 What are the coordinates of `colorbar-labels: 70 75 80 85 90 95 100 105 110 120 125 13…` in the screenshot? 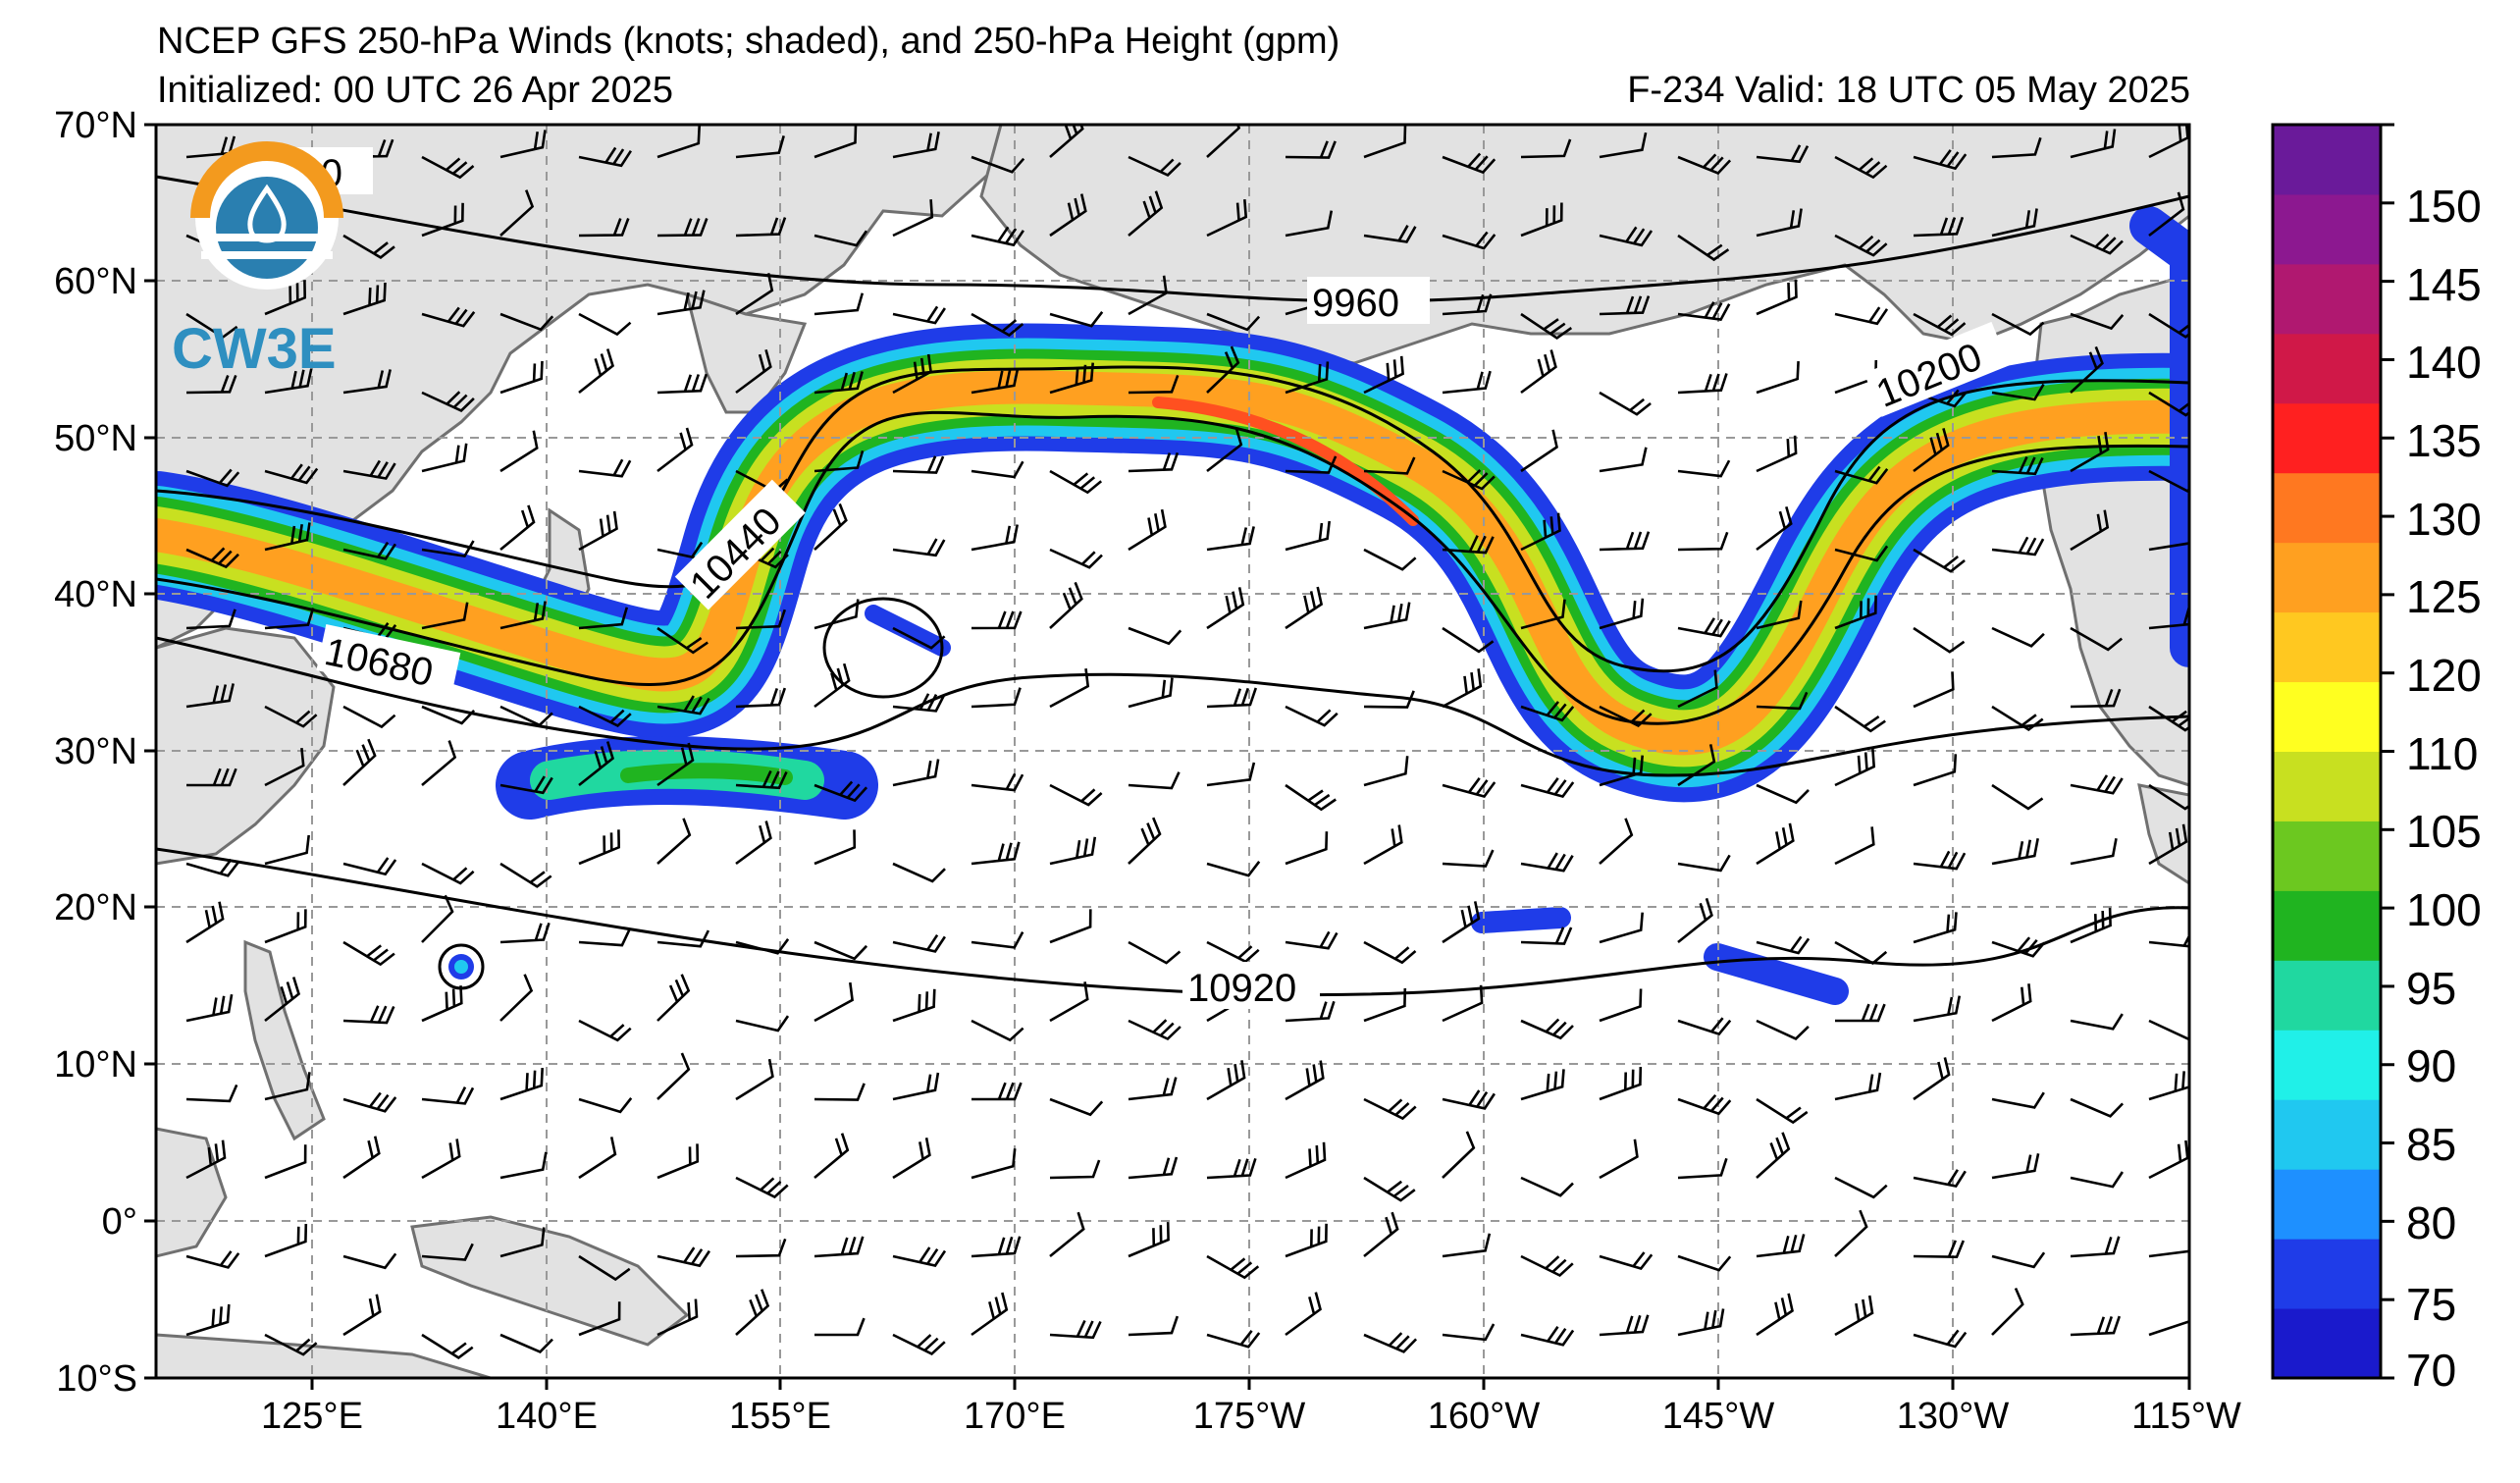 It's located at (2444, 788).